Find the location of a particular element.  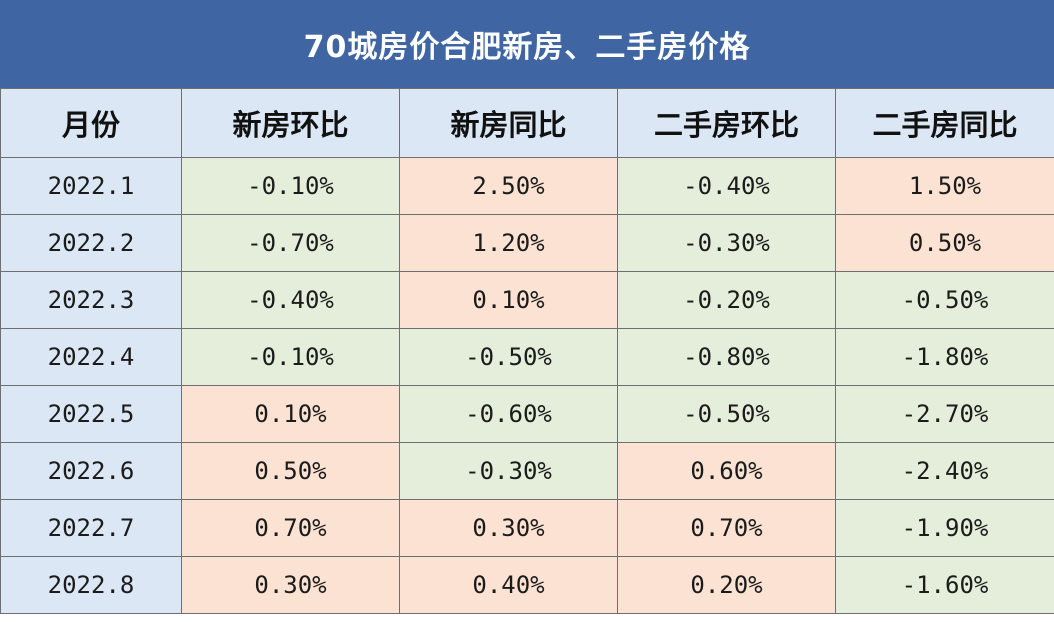

table-row: 2022.4 -0.10% -0.50% -0.80% -1.80% is located at coordinates (527, 357).